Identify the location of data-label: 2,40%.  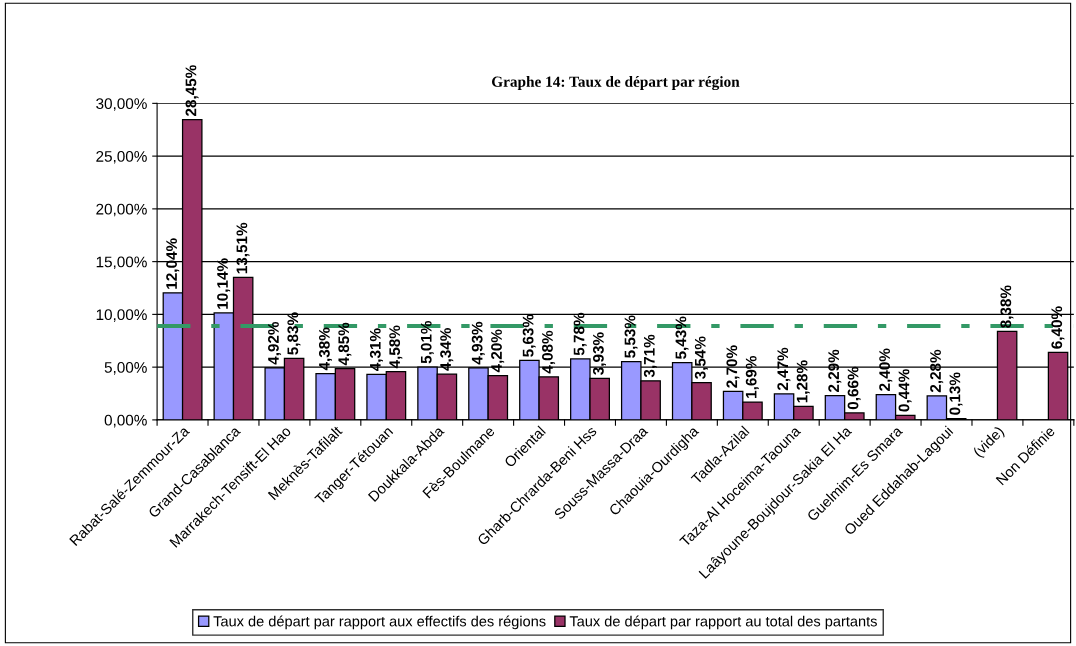
(886, 369).